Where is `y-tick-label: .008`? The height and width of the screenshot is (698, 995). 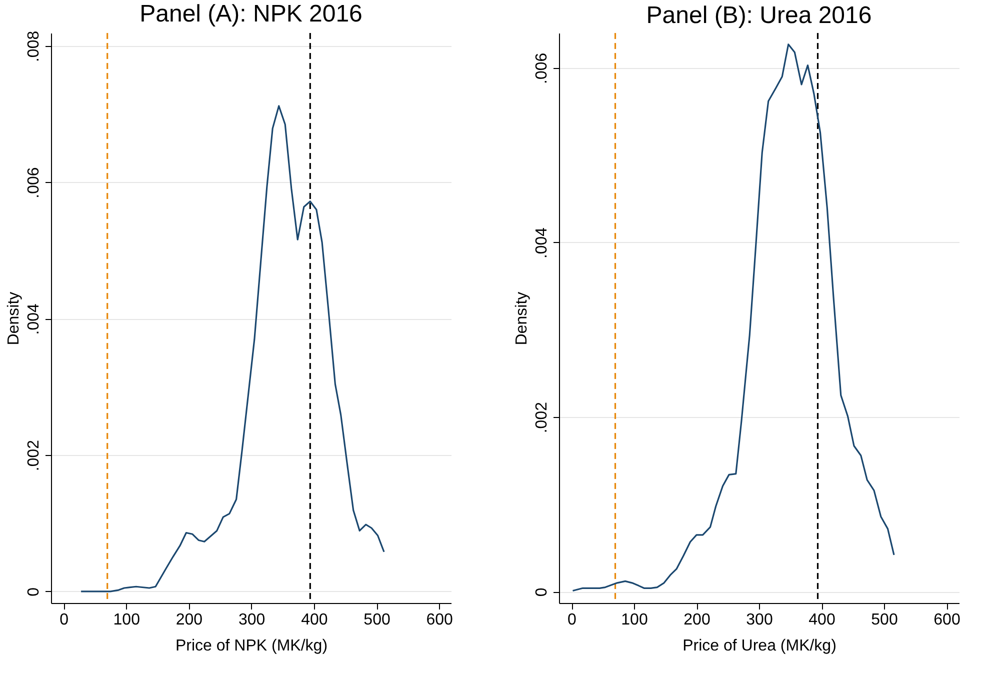
y-tick-label: .008 is located at coordinates (34, 46).